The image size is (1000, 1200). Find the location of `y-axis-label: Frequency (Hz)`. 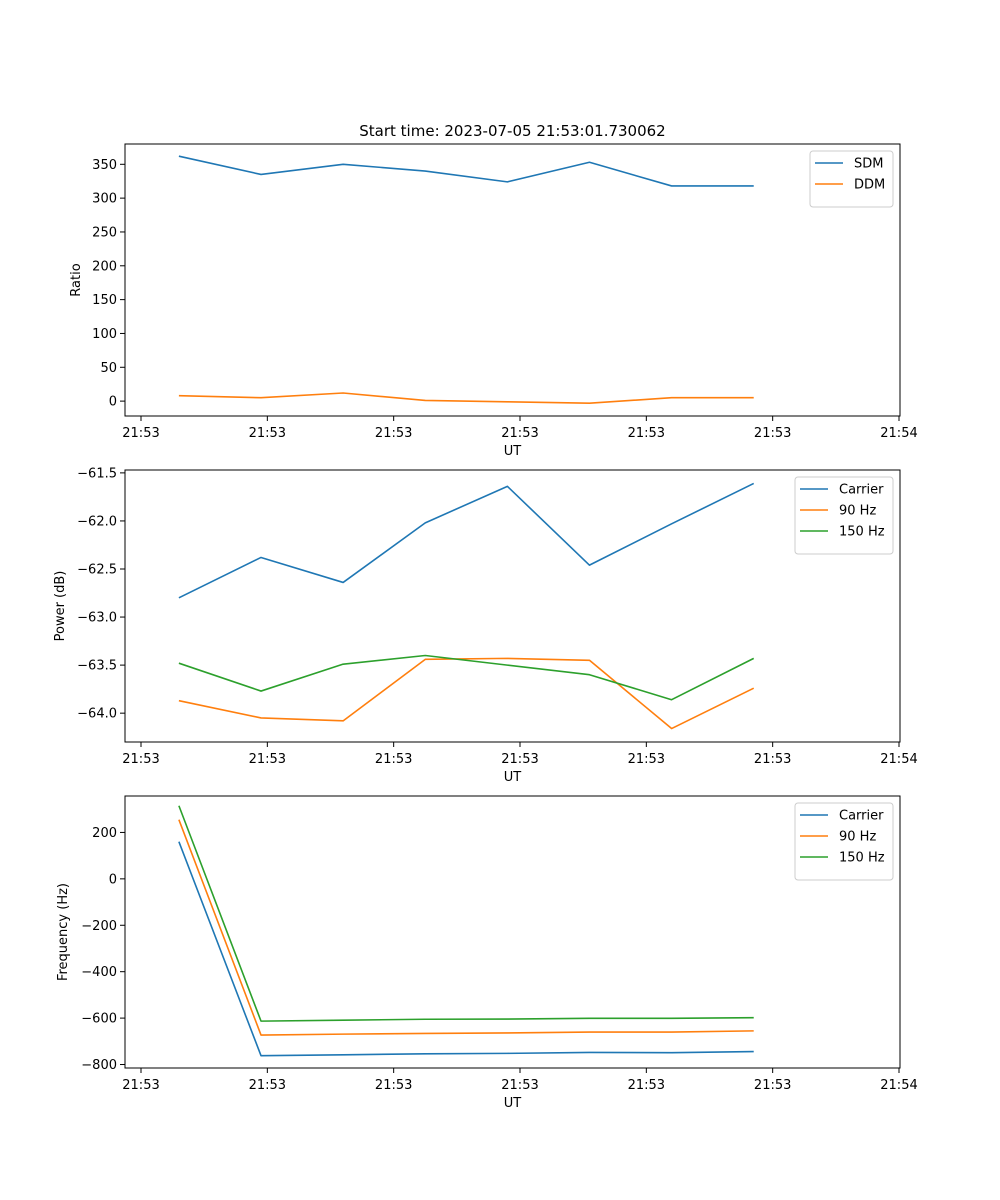

y-axis-label: Frequency (Hz) is located at coordinates (63, 932).